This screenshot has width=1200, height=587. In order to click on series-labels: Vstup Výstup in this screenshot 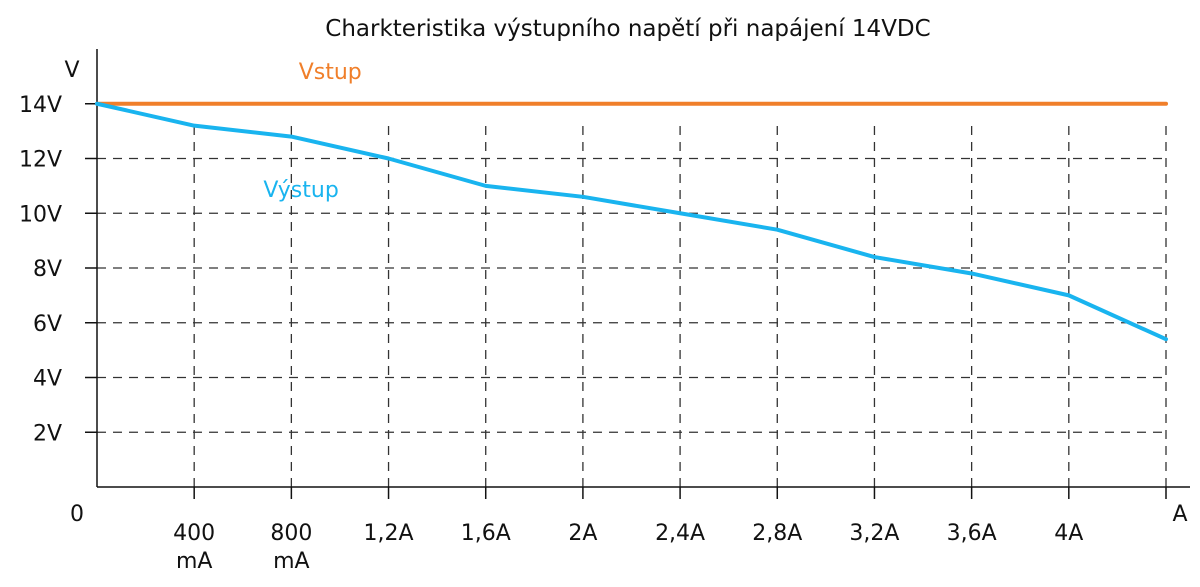, I will do `click(312, 131)`.